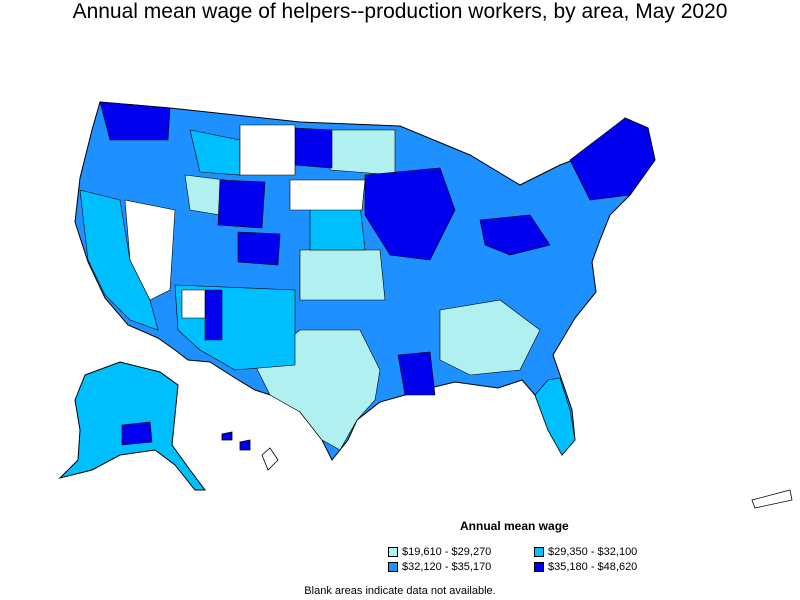  Describe the element at coordinates (241, 204) in the screenshot. I see `region-wyoming-high` at that location.